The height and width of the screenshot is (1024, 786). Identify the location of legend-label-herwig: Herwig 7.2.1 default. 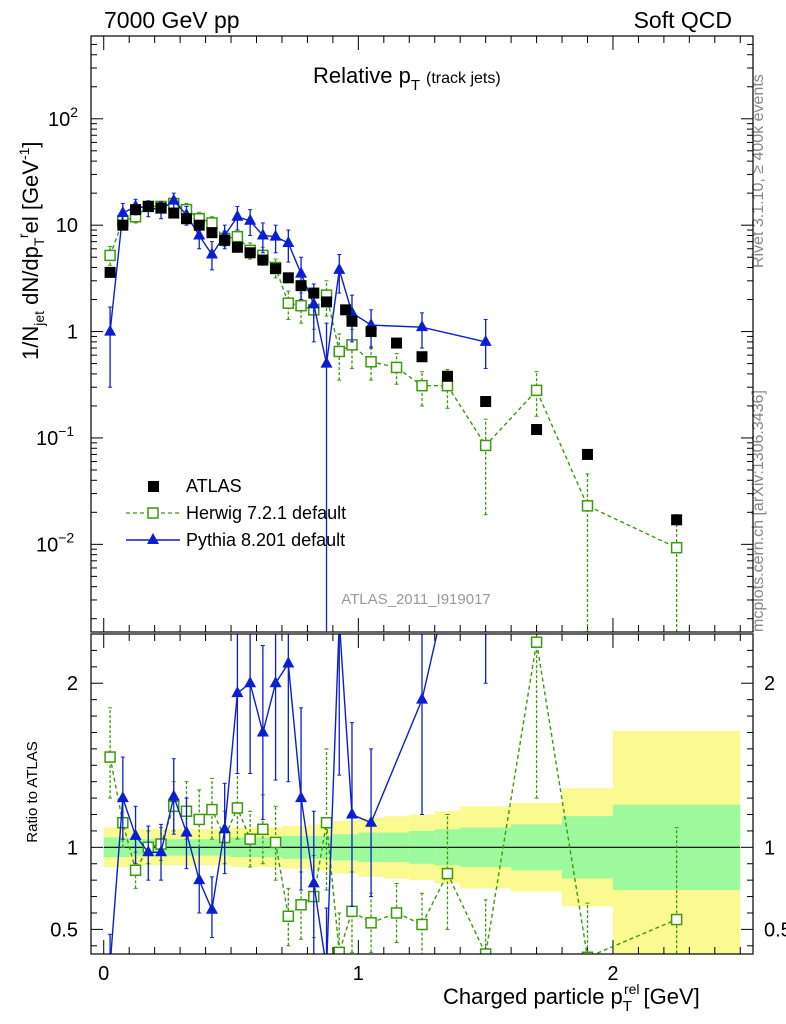
(266, 513).